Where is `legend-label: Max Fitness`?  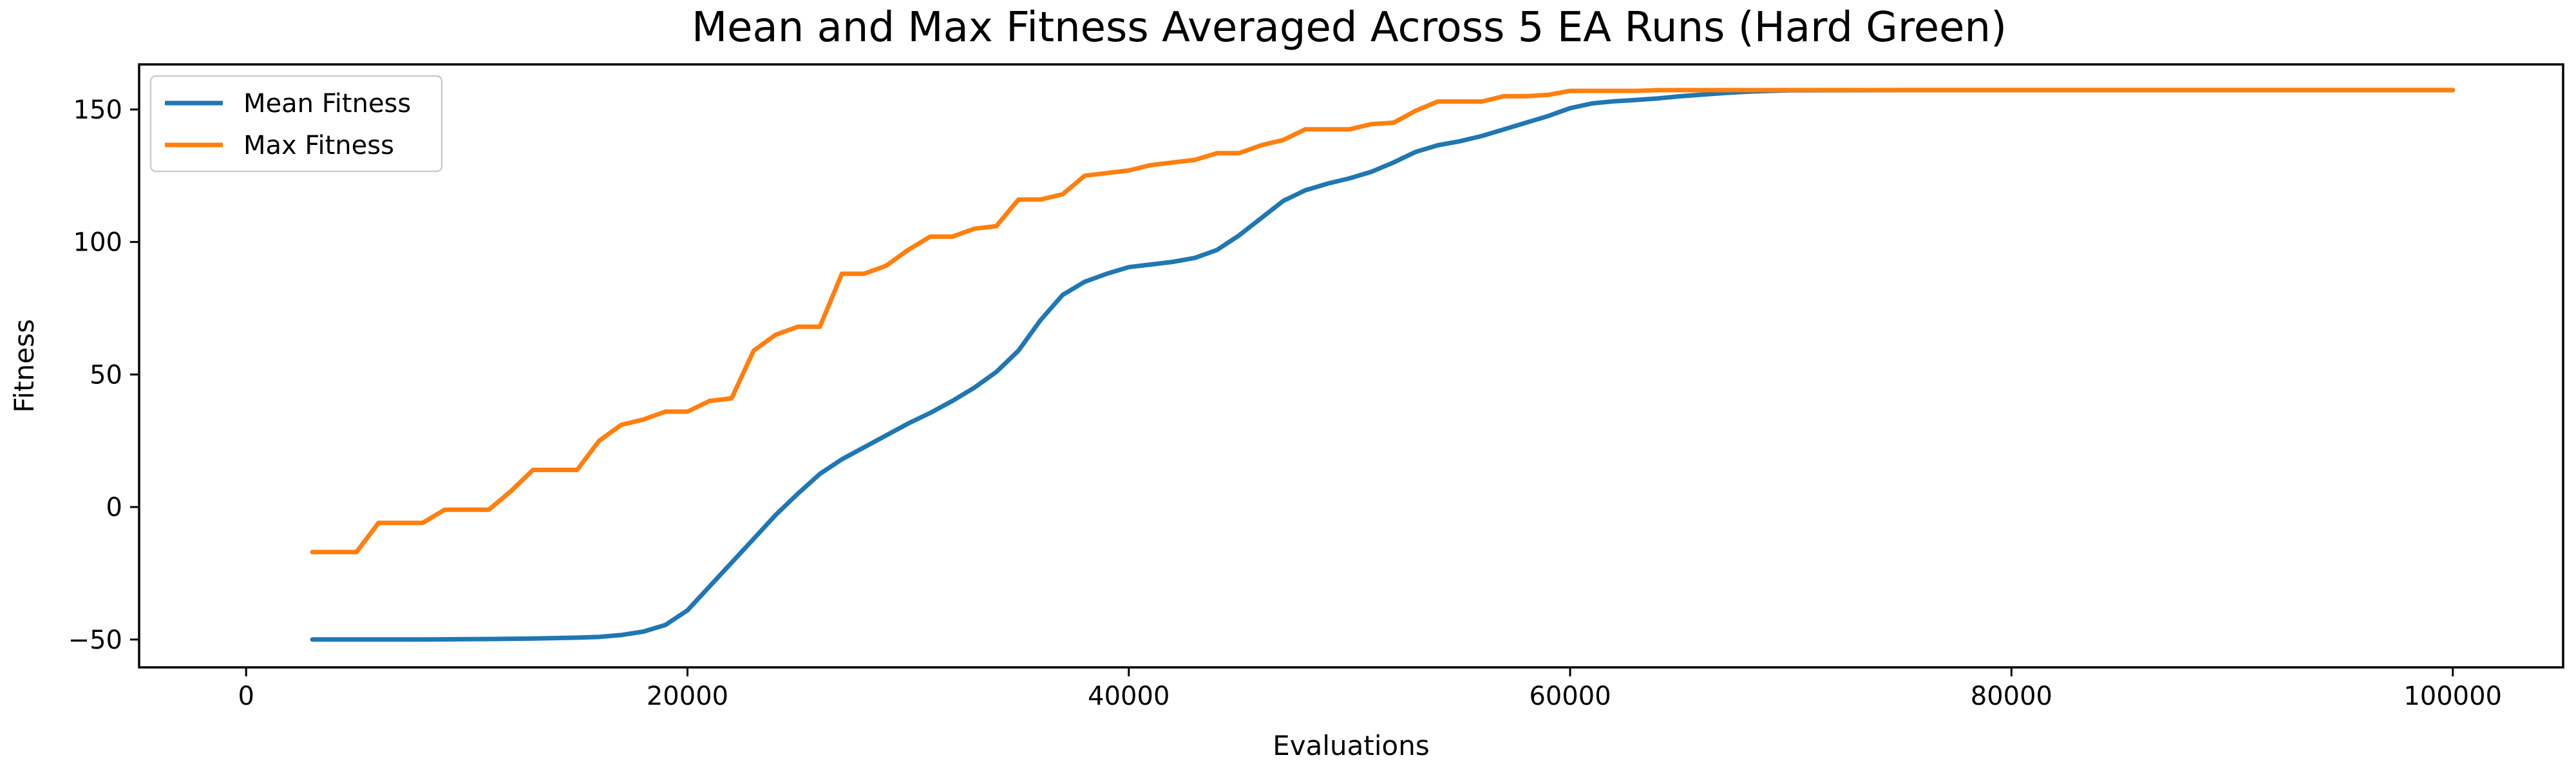
legend-label: Max Fitness is located at coordinates (318, 145).